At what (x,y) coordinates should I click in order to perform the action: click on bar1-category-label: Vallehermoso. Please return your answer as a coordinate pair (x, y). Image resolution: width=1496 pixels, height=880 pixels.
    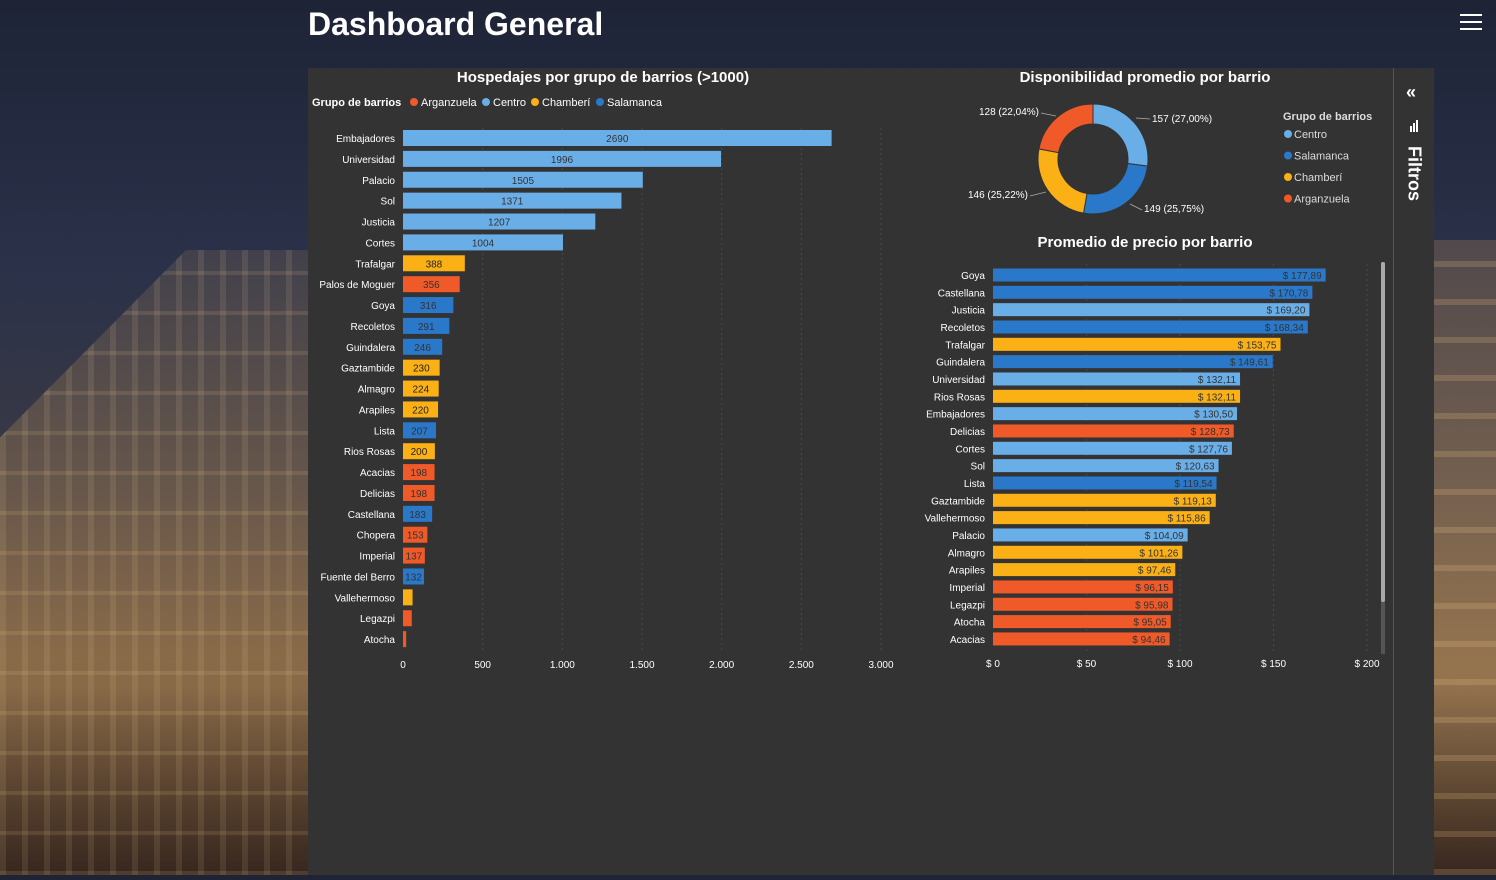
    Looking at the image, I should click on (365, 598).